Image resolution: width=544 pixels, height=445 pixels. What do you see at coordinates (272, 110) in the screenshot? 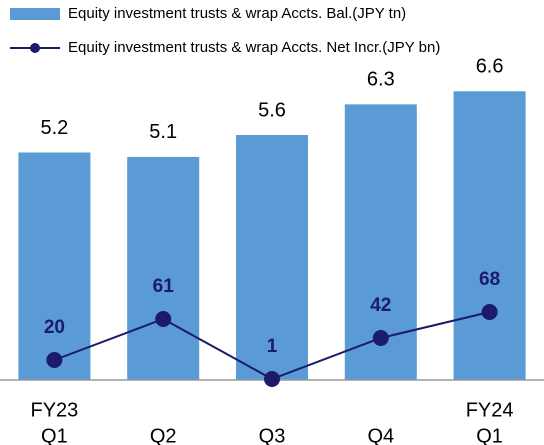
I see `bar-value-label: 5.6` at bounding box center [272, 110].